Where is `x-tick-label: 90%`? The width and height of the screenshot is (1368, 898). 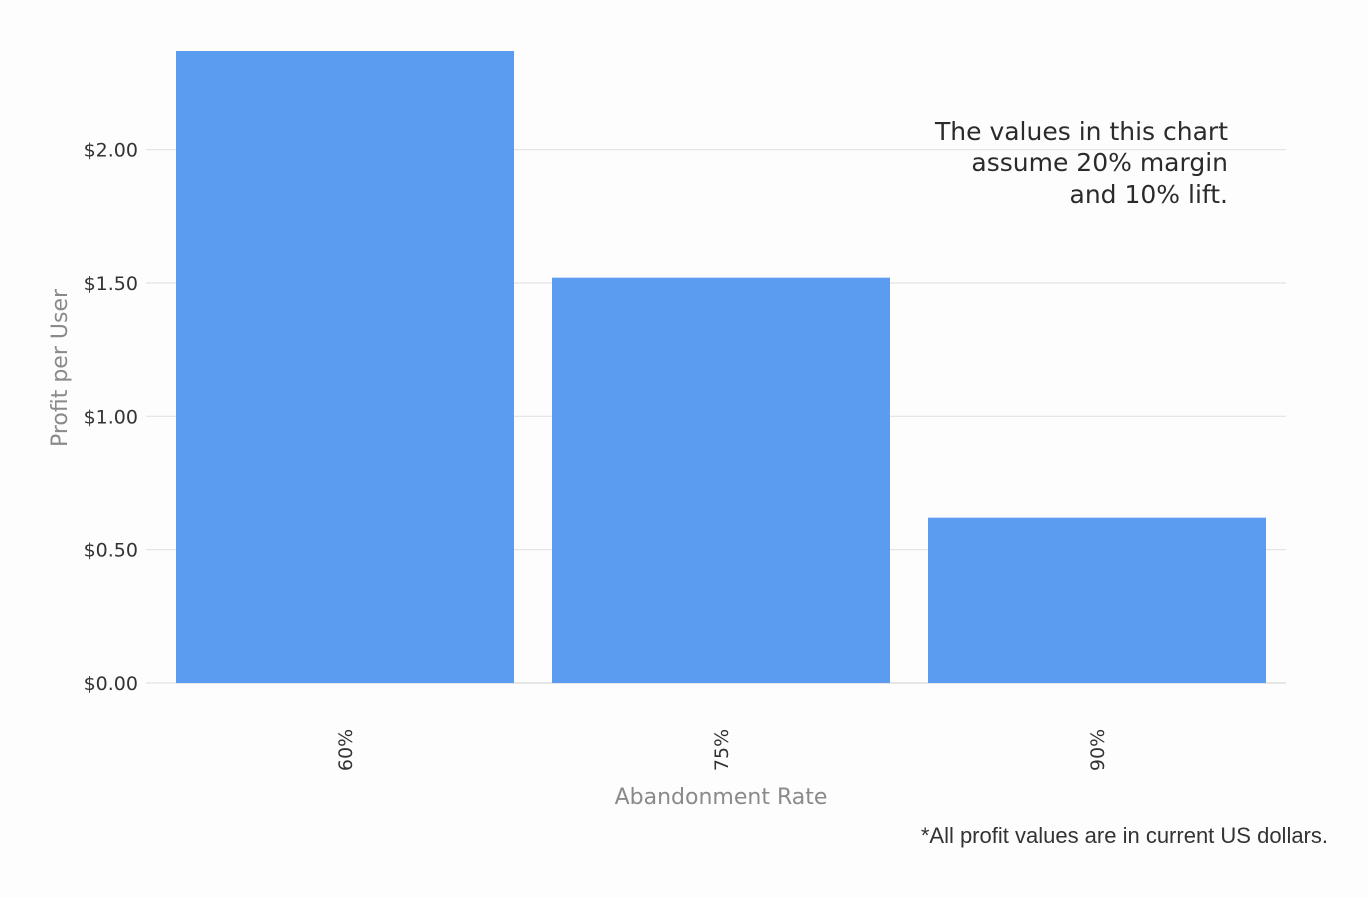
x-tick-label: 90% is located at coordinates (1098, 750).